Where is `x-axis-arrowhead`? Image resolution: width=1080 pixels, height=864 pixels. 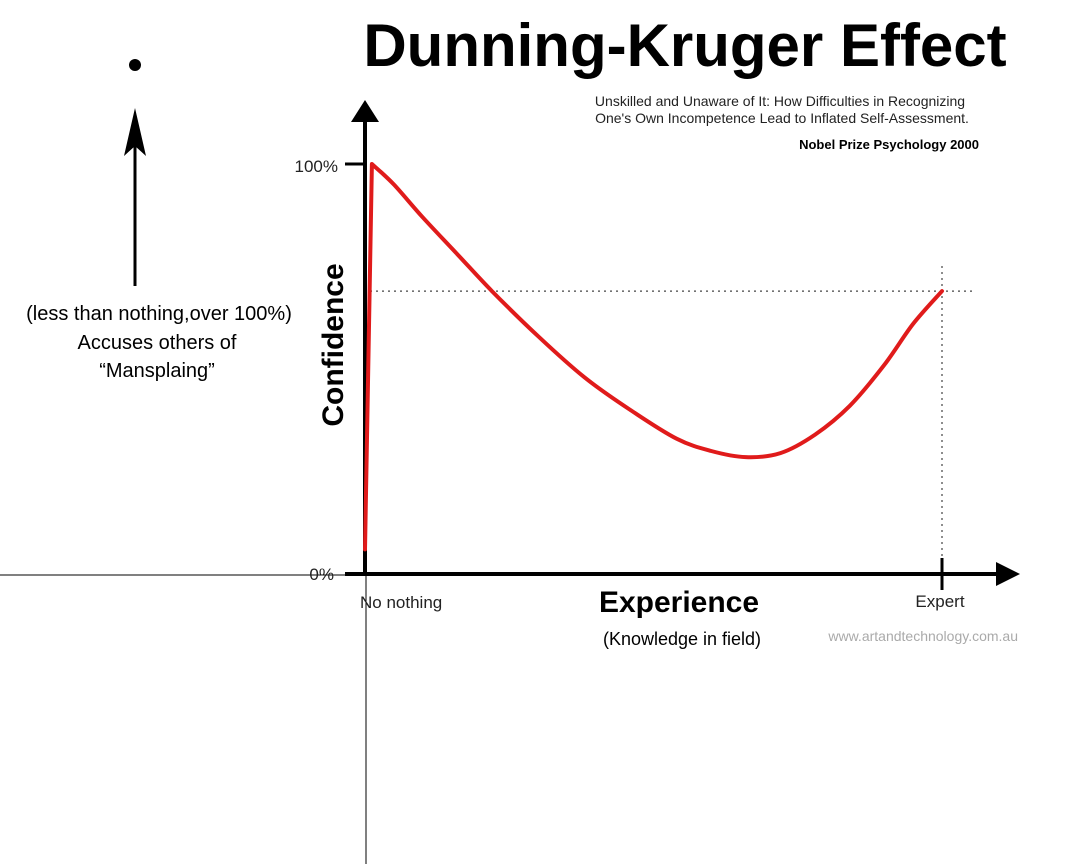 x-axis-arrowhead is located at coordinates (1008, 574).